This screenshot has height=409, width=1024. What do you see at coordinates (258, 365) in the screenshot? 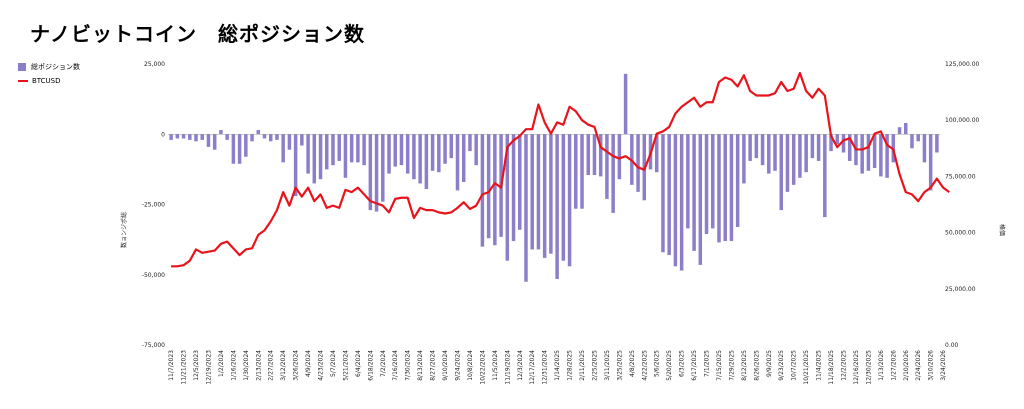
I see `x-tick-label: 2/13/2024` at bounding box center [258, 365].